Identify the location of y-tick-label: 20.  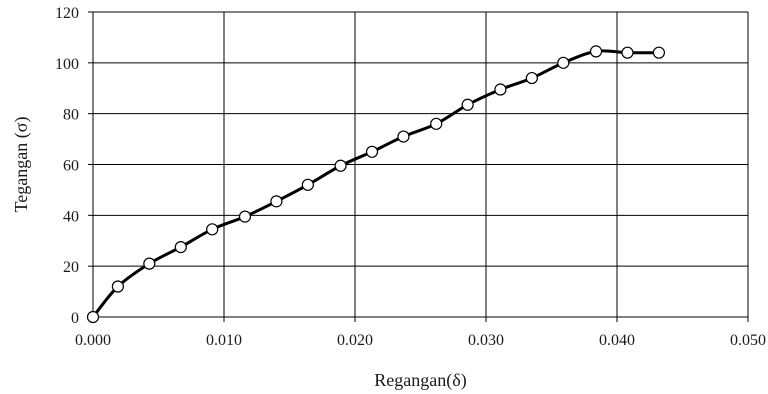
(71, 267).